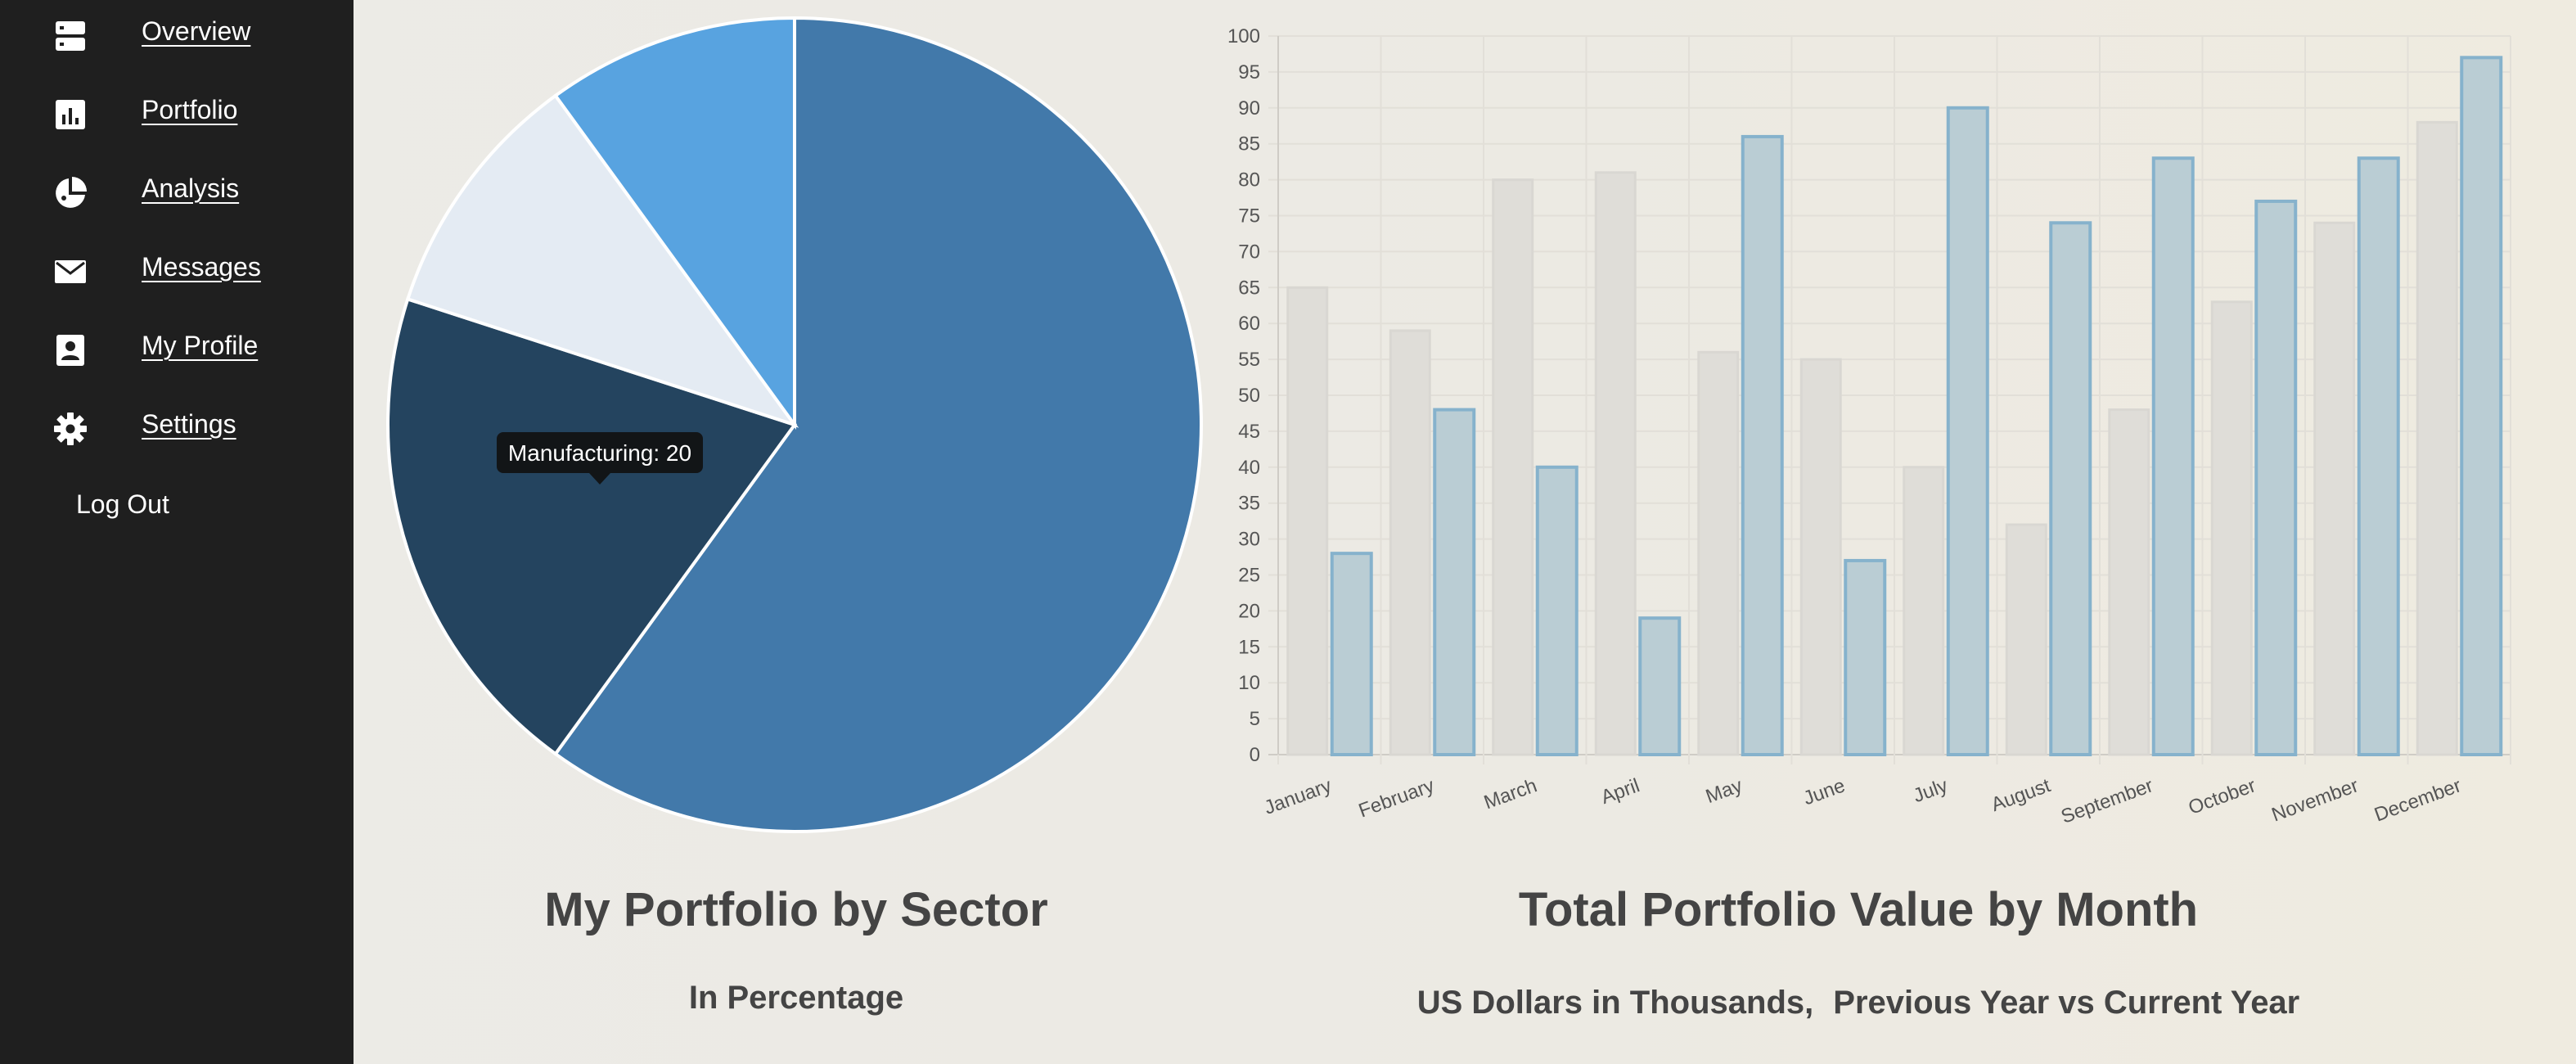 This screenshot has width=2576, height=1064. I want to click on y-tick-label: 55, so click(1249, 360).